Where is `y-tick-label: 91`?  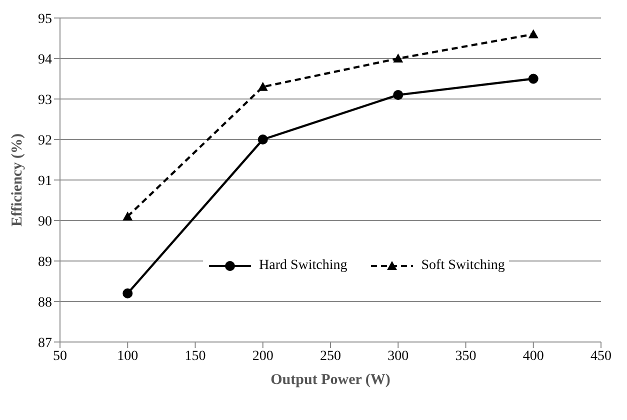
y-tick-label: 91 is located at coordinates (45, 181).